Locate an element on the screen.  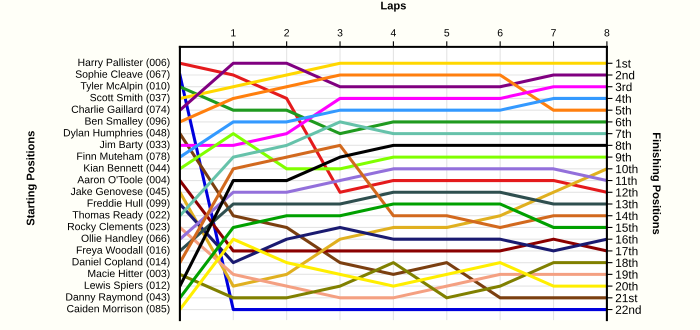
y2-tick-label: 22nd is located at coordinates (628, 309).